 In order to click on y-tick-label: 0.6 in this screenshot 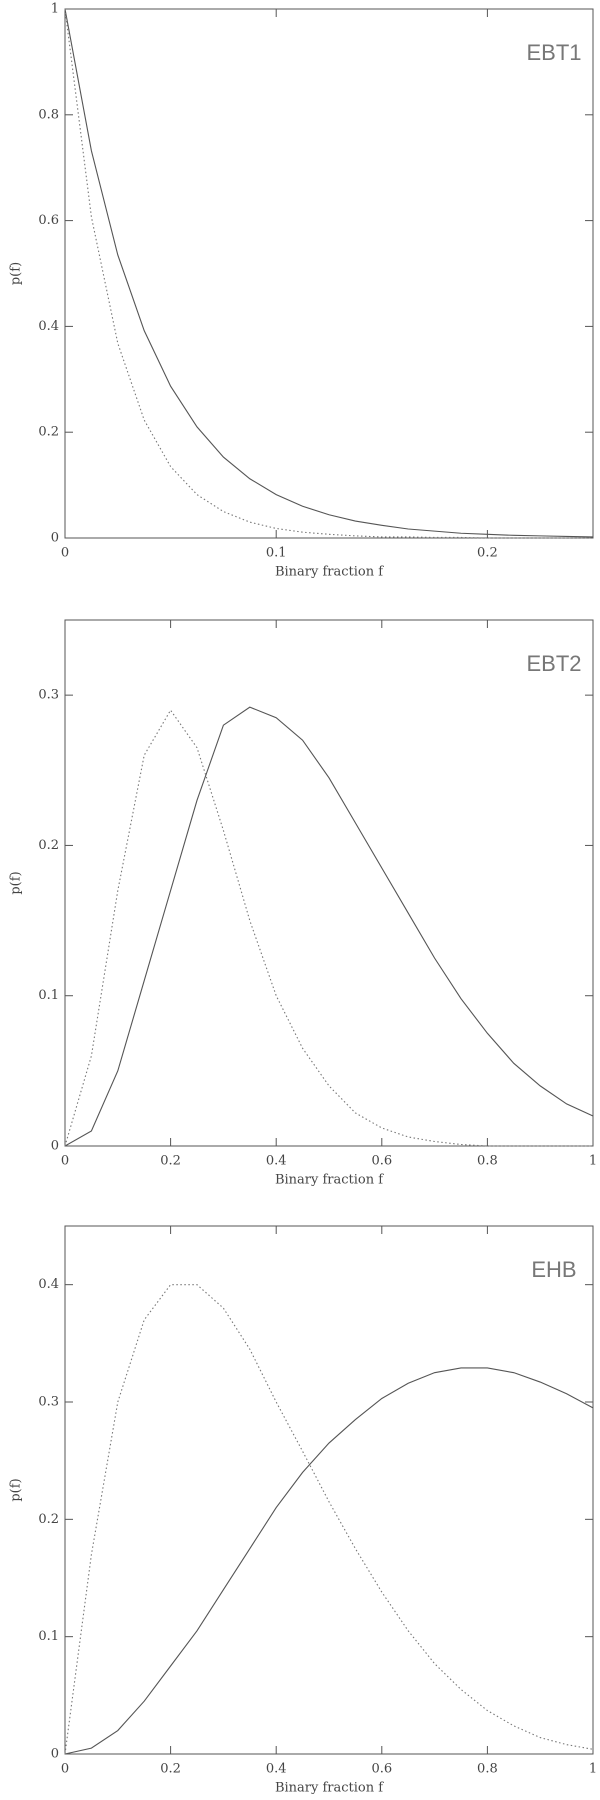, I will do `click(48, 220)`.